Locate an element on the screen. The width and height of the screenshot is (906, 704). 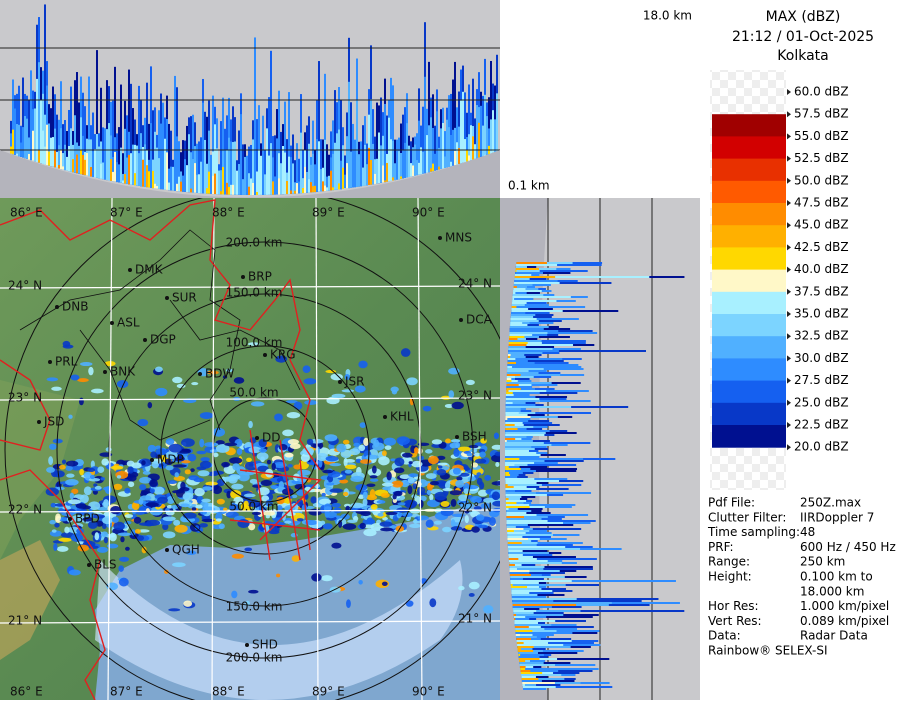
info-value: 1.000 km/pixel is located at coordinates (844, 606).